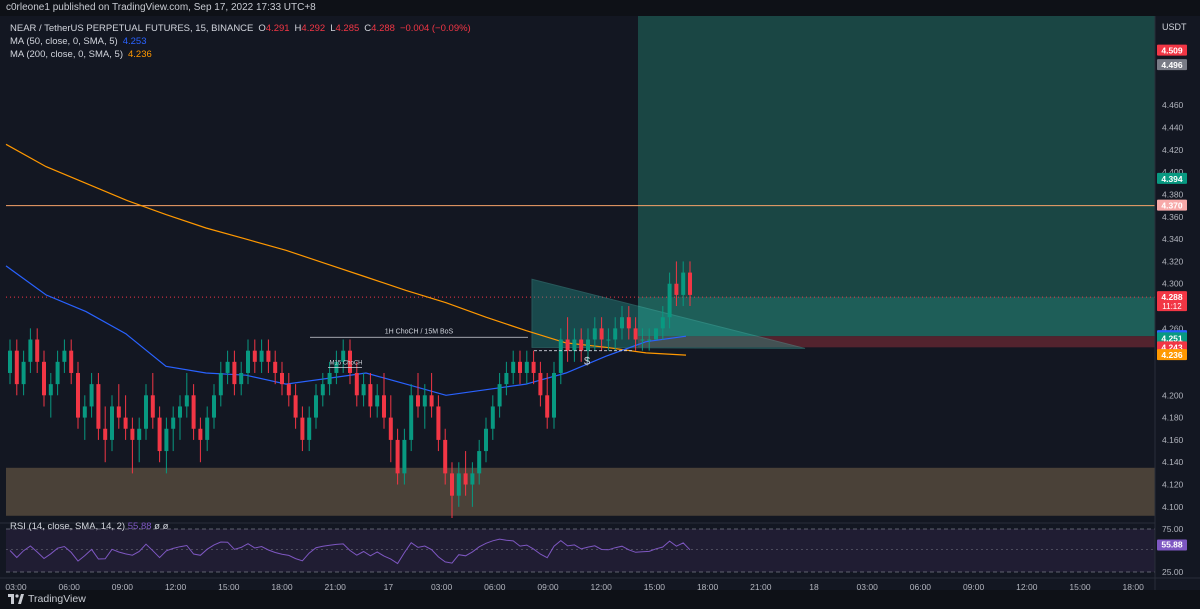  What do you see at coordinates (240, 54) in the screenshot?
I see `legend-ma200-row: MA (200, close, 0, SMA, 5) 4.236` at bounding box center [240, 54].